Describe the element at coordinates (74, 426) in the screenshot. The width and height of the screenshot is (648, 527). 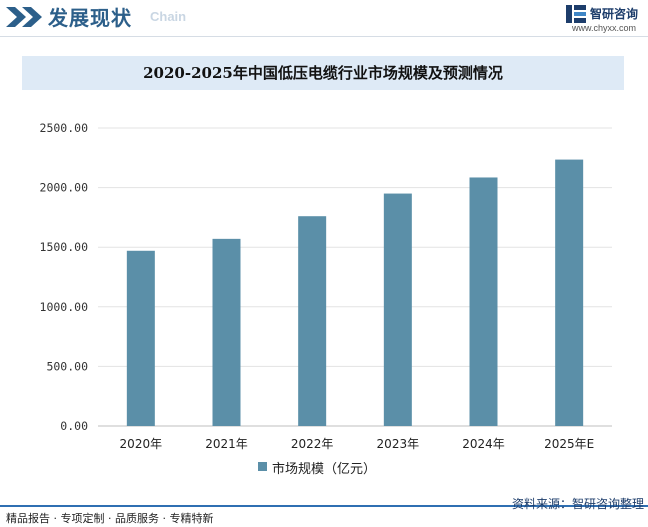
I see `y-tick-label: 0.00` at that location.